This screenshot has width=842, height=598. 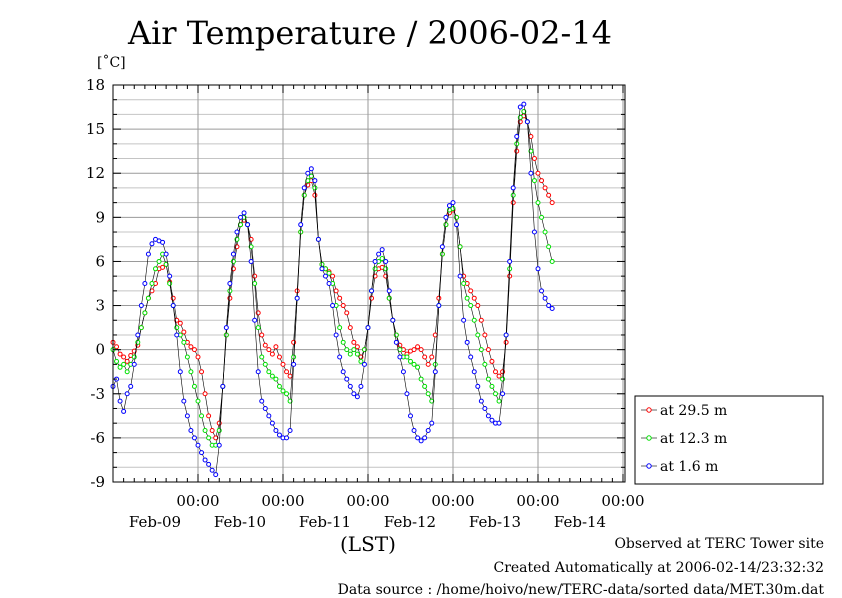 What do you see at coordinates (100, 217) in the screenshot?
I see `y-tick-label: 9` at bounding box center [100, 217].